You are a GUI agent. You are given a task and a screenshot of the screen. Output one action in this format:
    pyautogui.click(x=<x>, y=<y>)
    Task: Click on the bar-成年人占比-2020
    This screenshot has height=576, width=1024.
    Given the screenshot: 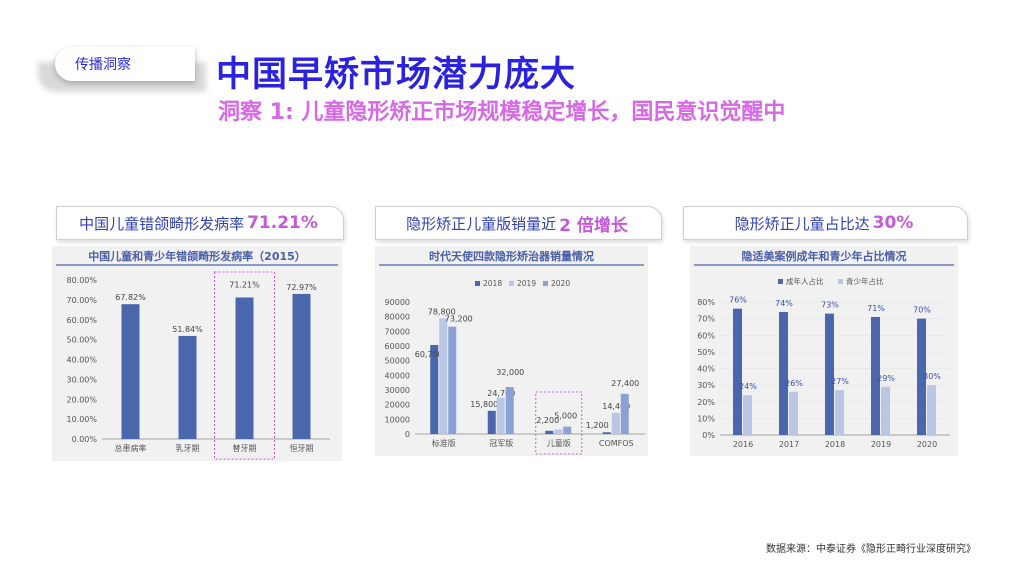 What is the action you would take?
    pyautogui.click(x=921, y=376)
    